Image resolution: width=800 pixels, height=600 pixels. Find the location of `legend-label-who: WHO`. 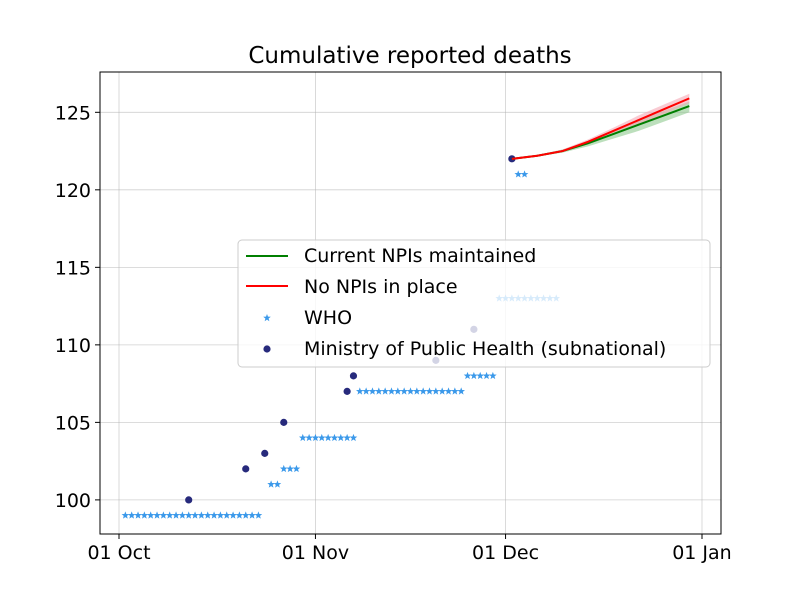

legend-label-who: WHO is located at coordinates (328, 318).